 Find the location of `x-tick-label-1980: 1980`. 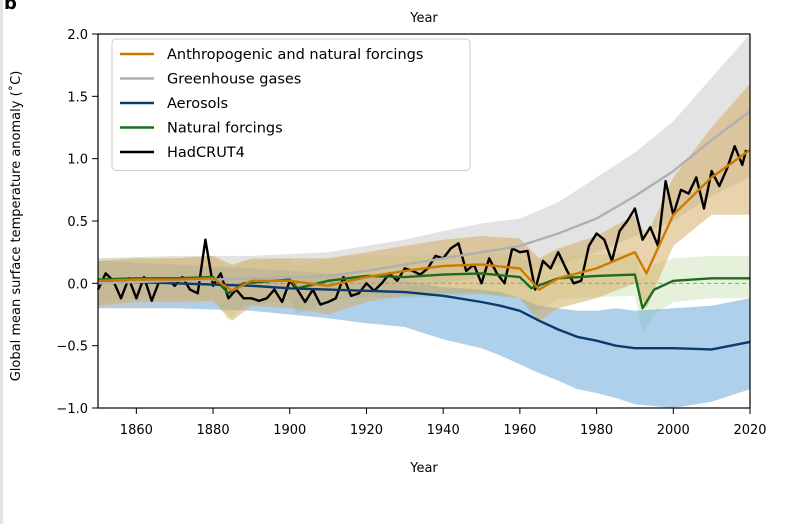

x-tick-label-1980: 1980 is located at coordinates (596, 430).